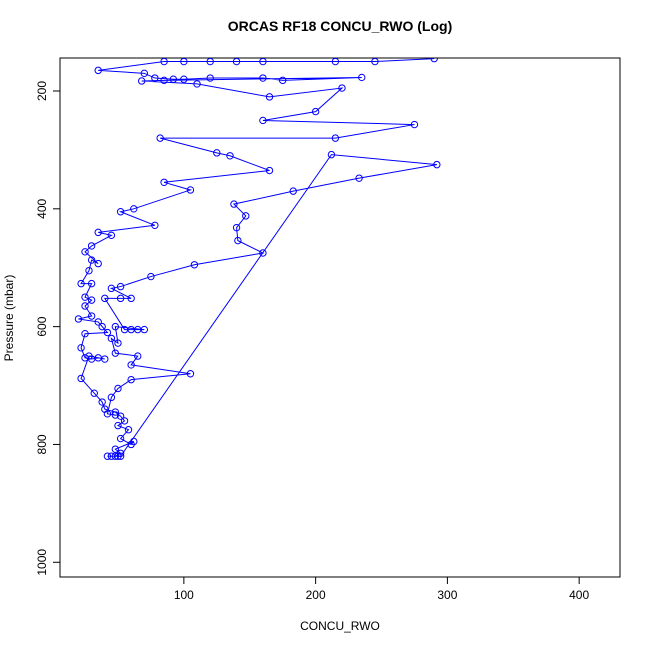  I want to click on chart-title: ORCAS RF18 CONCU_RWO (Log), so click(340, 26).